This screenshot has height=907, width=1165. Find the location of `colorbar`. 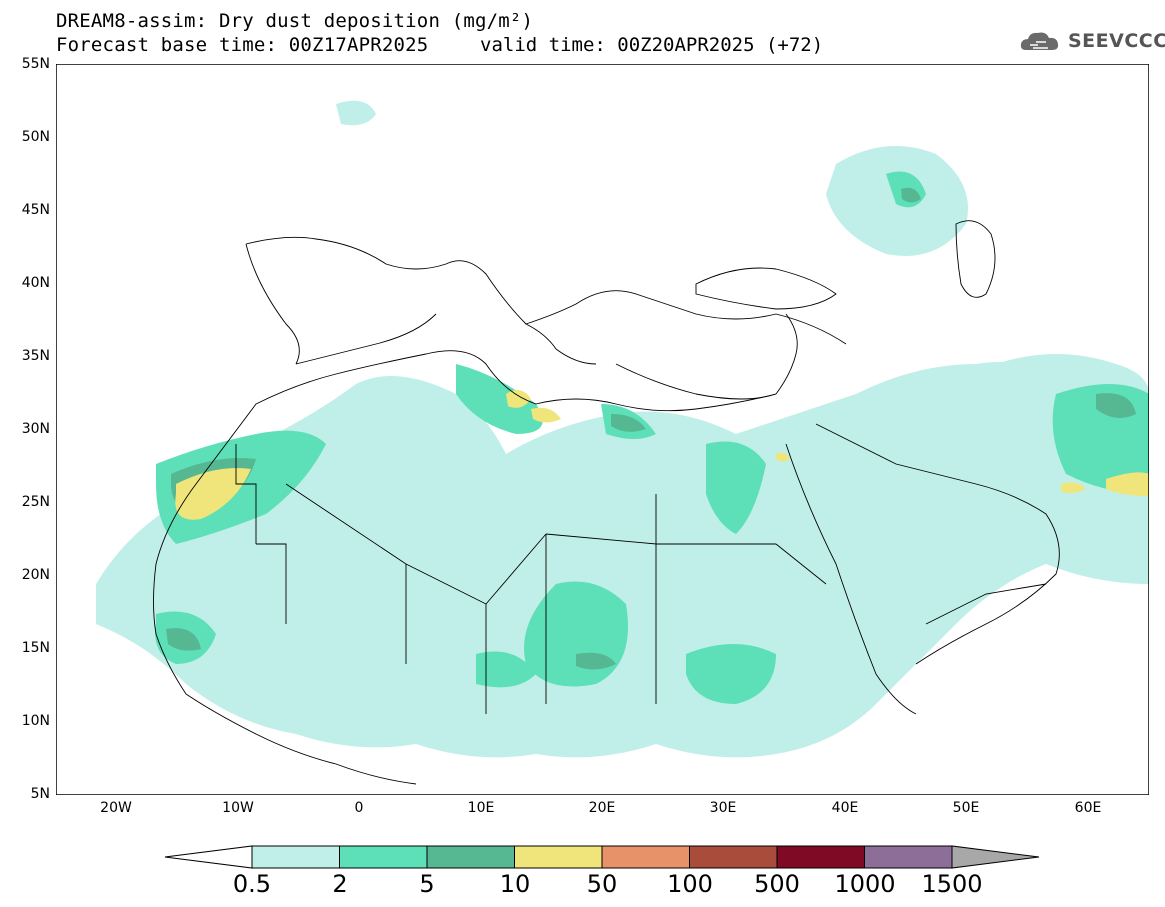

colorbar is located at coordinates (602, 857).